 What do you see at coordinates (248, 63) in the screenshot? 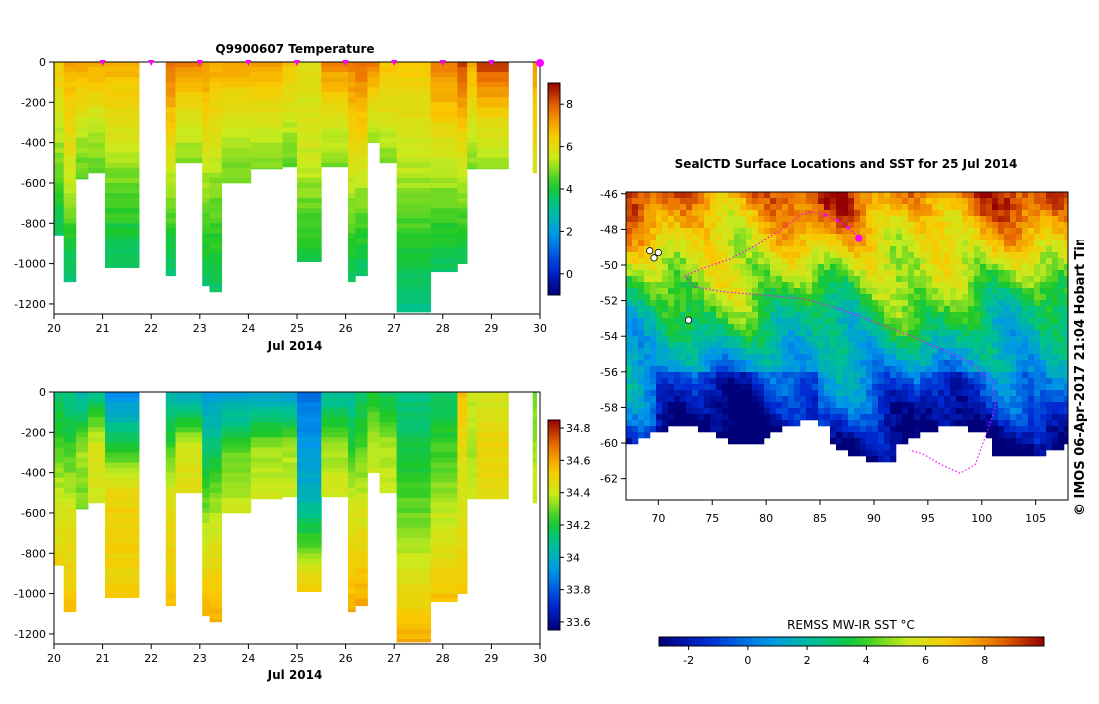
I see `profile-marker` at bounding box center [248, 63].